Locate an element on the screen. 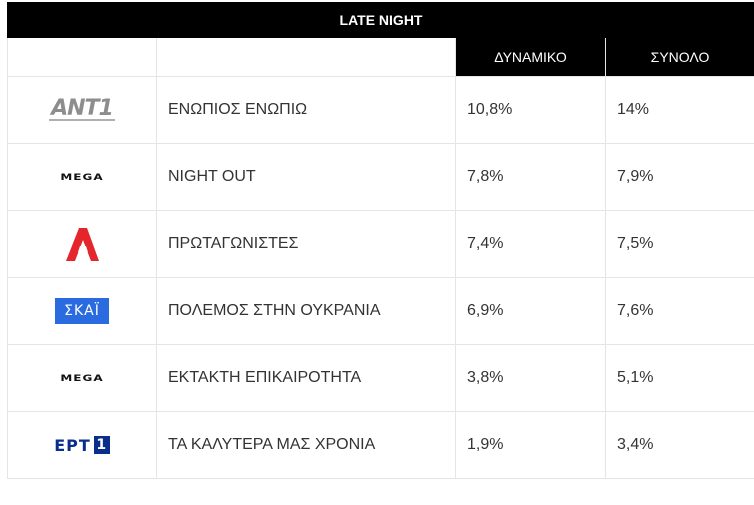 Image resolution: width=754 pixels, height=505 pixels. table-row: ΑΝΤ1 ΕΝΩΠΙΟΣ ΕΝΩΠΙΩ 10,8% 14% is located at coordinates (380, 110).